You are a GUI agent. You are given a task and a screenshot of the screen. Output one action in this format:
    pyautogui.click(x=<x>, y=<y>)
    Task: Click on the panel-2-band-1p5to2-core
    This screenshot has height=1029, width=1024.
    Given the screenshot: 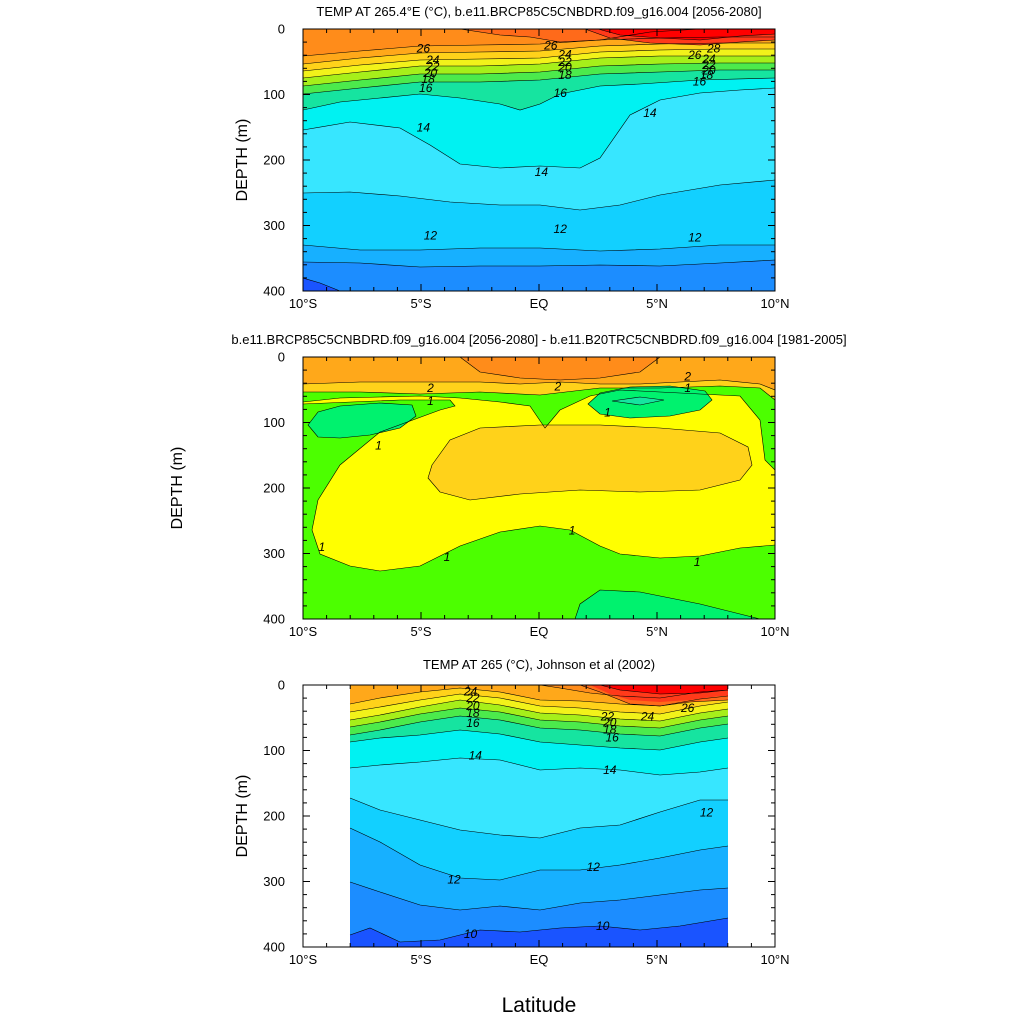 What is the action you would take?
    pyautogui.click(x=590, y=462)
    